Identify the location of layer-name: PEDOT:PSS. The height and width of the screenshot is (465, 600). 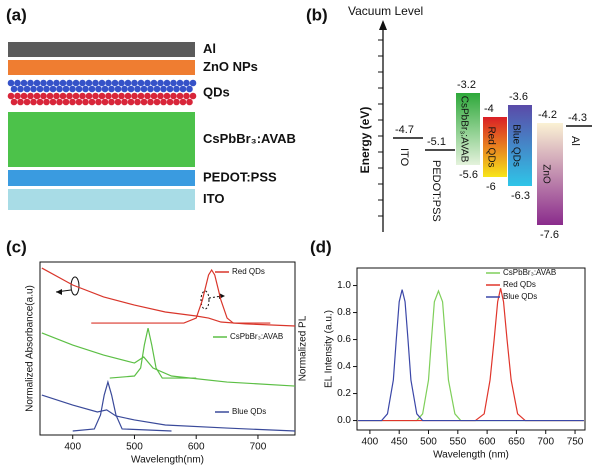
(436, 191).